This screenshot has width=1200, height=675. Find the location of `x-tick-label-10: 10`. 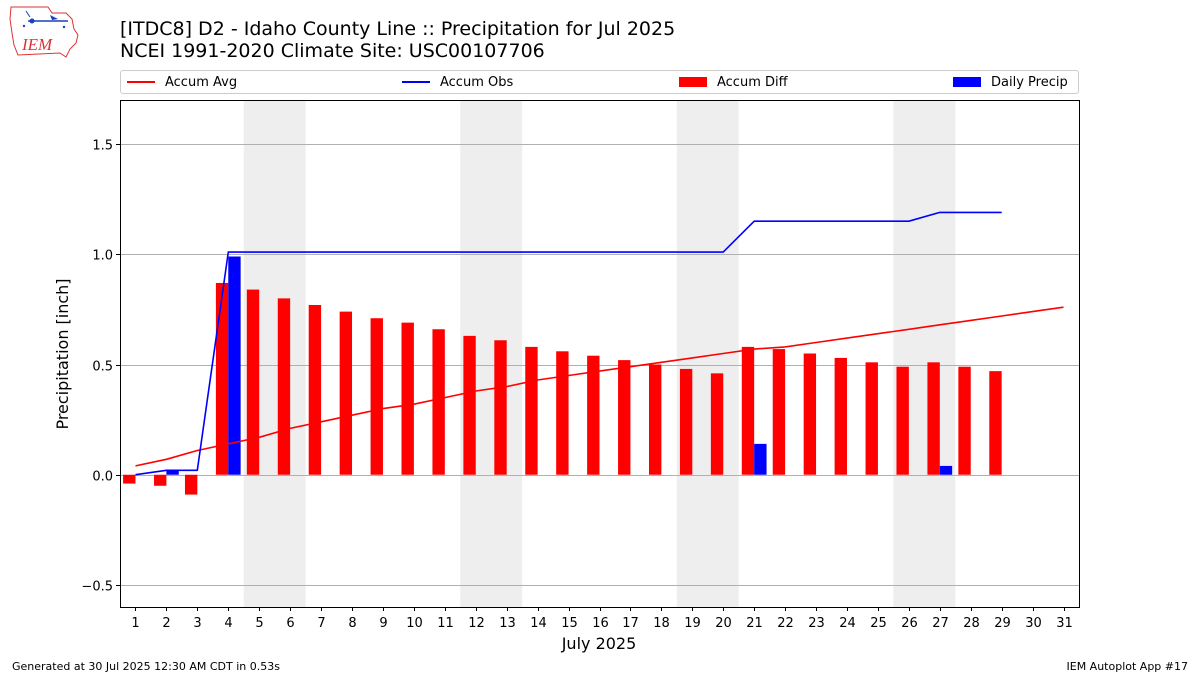

x-tick-label-10: 10 is located at coordinates (414, 623).